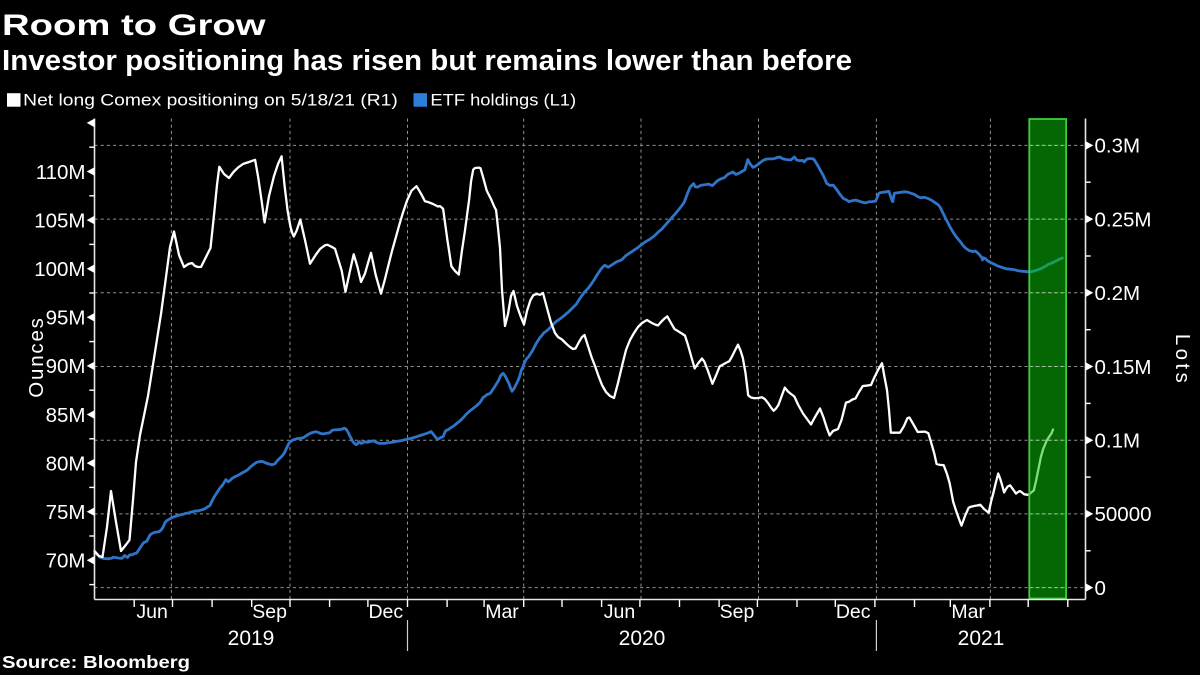 The image size is (1200, 675). What do you see at coordinates (66, 463) in the screenshot?
I see `svg-text: 80M` at bounding box center [66, 463].